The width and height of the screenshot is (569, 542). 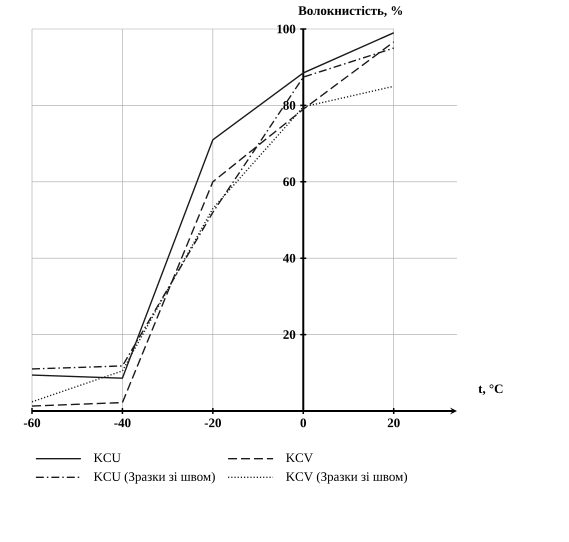 I want to click on x-tick-label: 0, so click(x=303, y=423).